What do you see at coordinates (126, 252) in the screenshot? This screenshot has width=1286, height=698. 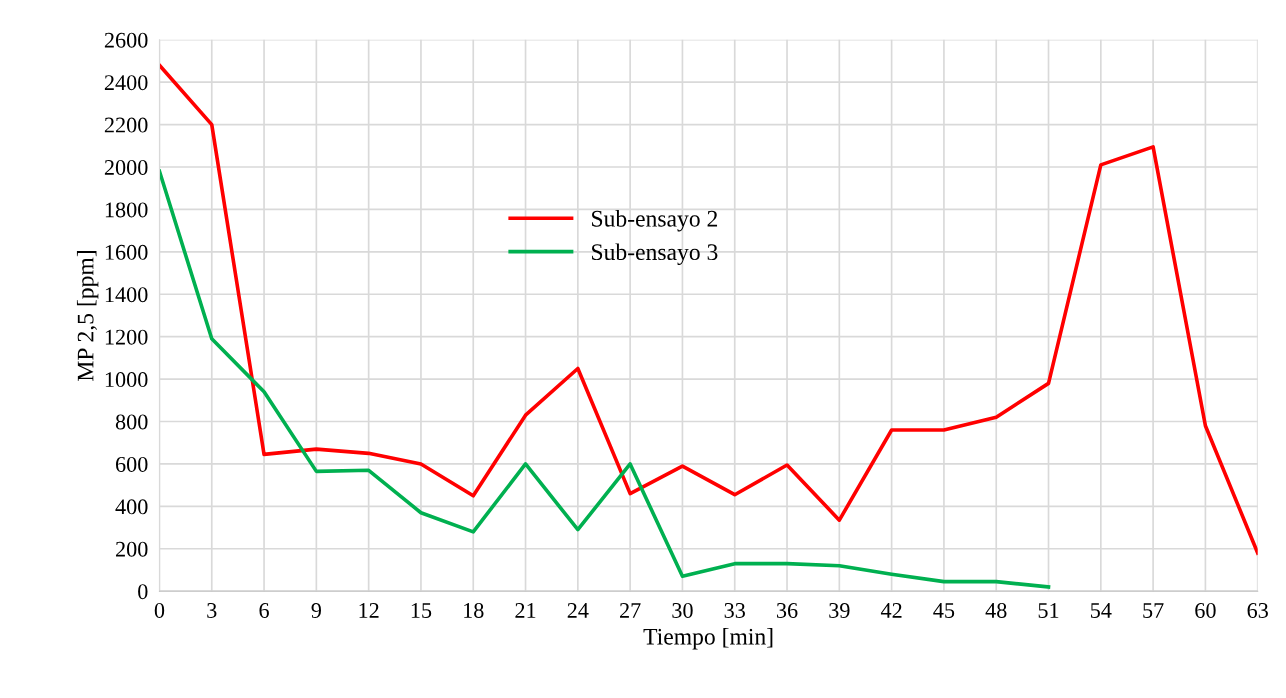 I see `y-tick-label: 1600` at bounding box center [126, 252].